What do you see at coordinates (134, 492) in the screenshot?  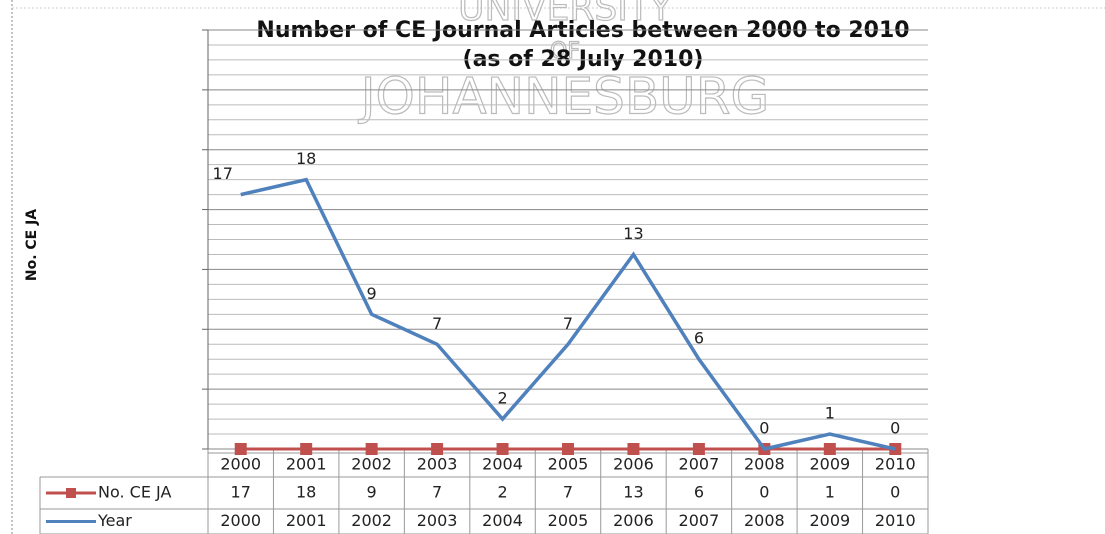 I see `legend-label: No. CE JA` at bounding box center [134, 492].